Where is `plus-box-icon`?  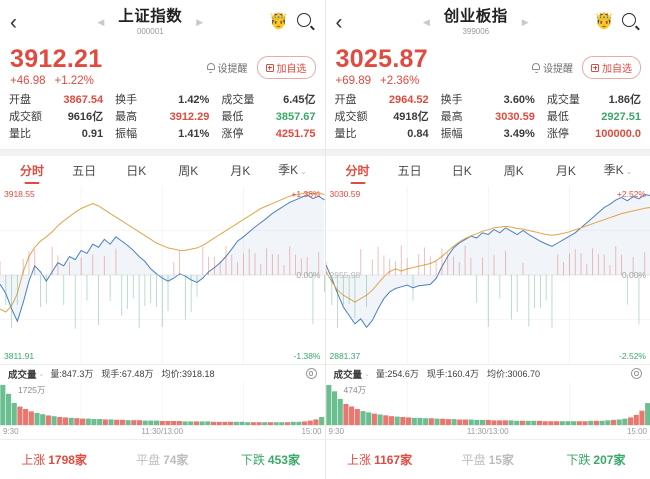 plus-box-icon is located at coordinates (269, 67).